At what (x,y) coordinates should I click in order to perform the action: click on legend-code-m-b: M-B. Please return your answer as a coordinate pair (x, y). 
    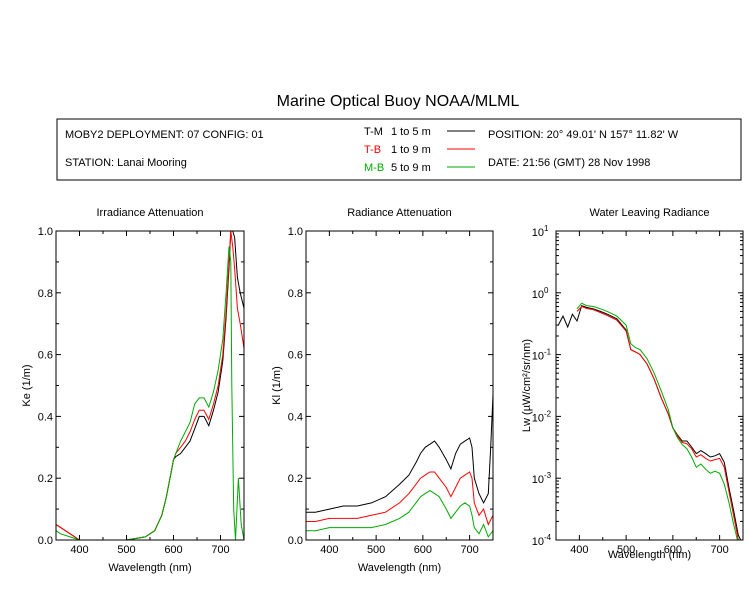
    Looking at the image, I should click on (374, 168).